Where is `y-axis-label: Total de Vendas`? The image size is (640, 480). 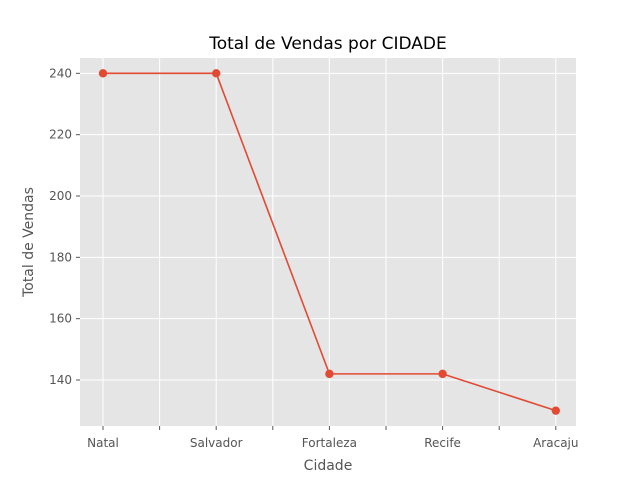
y-axis-label: Total de Vendas is located at coordinates (29, 242).